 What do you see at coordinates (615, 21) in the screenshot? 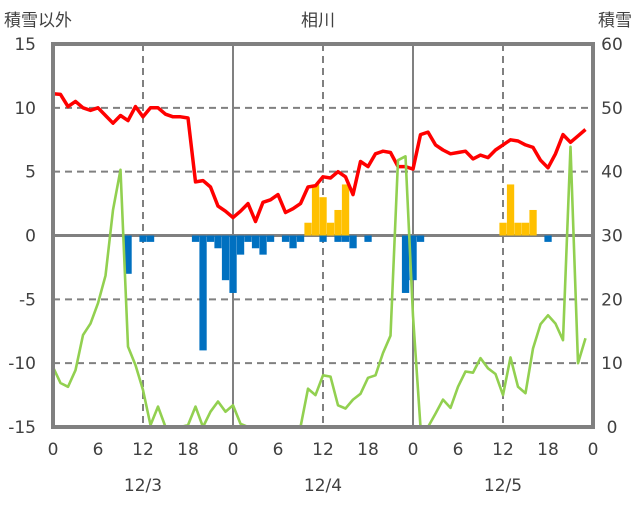
I see `right-axis-label: 積雪` at bounding box center [615, 21].